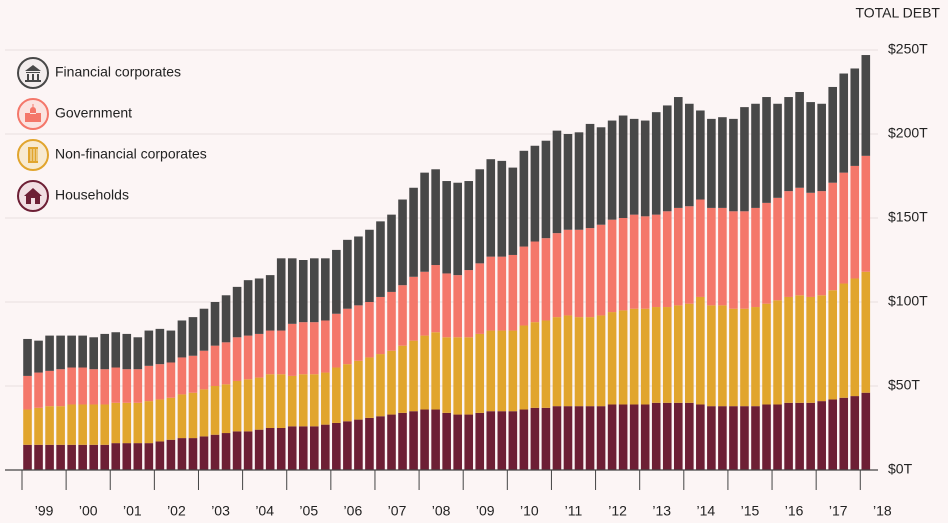 The width and height of the screenshot is (948, 523). Describe the element at coordinates (574, 511) in the screenshot. I see `x-tick-label: ’11` at that location.